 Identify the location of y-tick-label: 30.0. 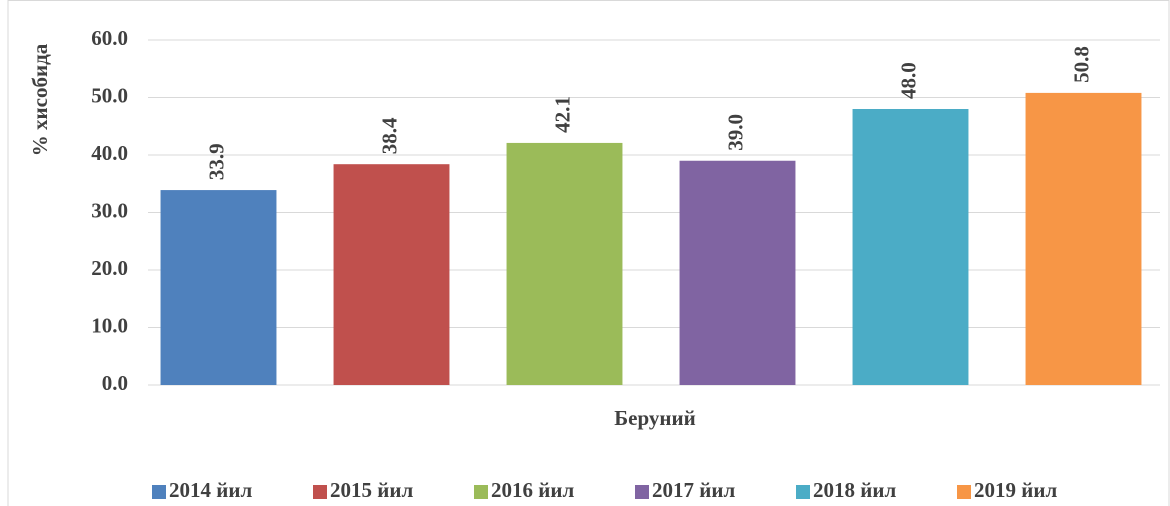
(109, 210).